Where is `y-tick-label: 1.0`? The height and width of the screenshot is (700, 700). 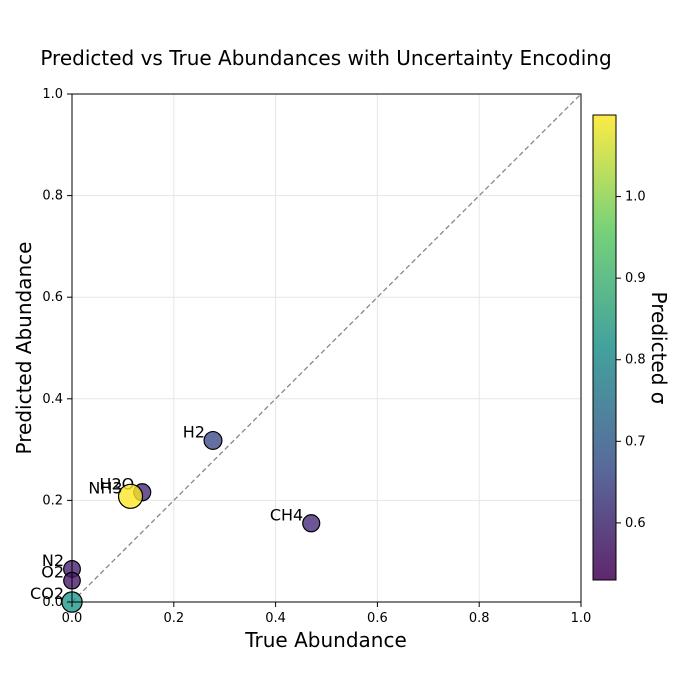
y-tick-label: 1.0 is located at coordinates (52, 94).